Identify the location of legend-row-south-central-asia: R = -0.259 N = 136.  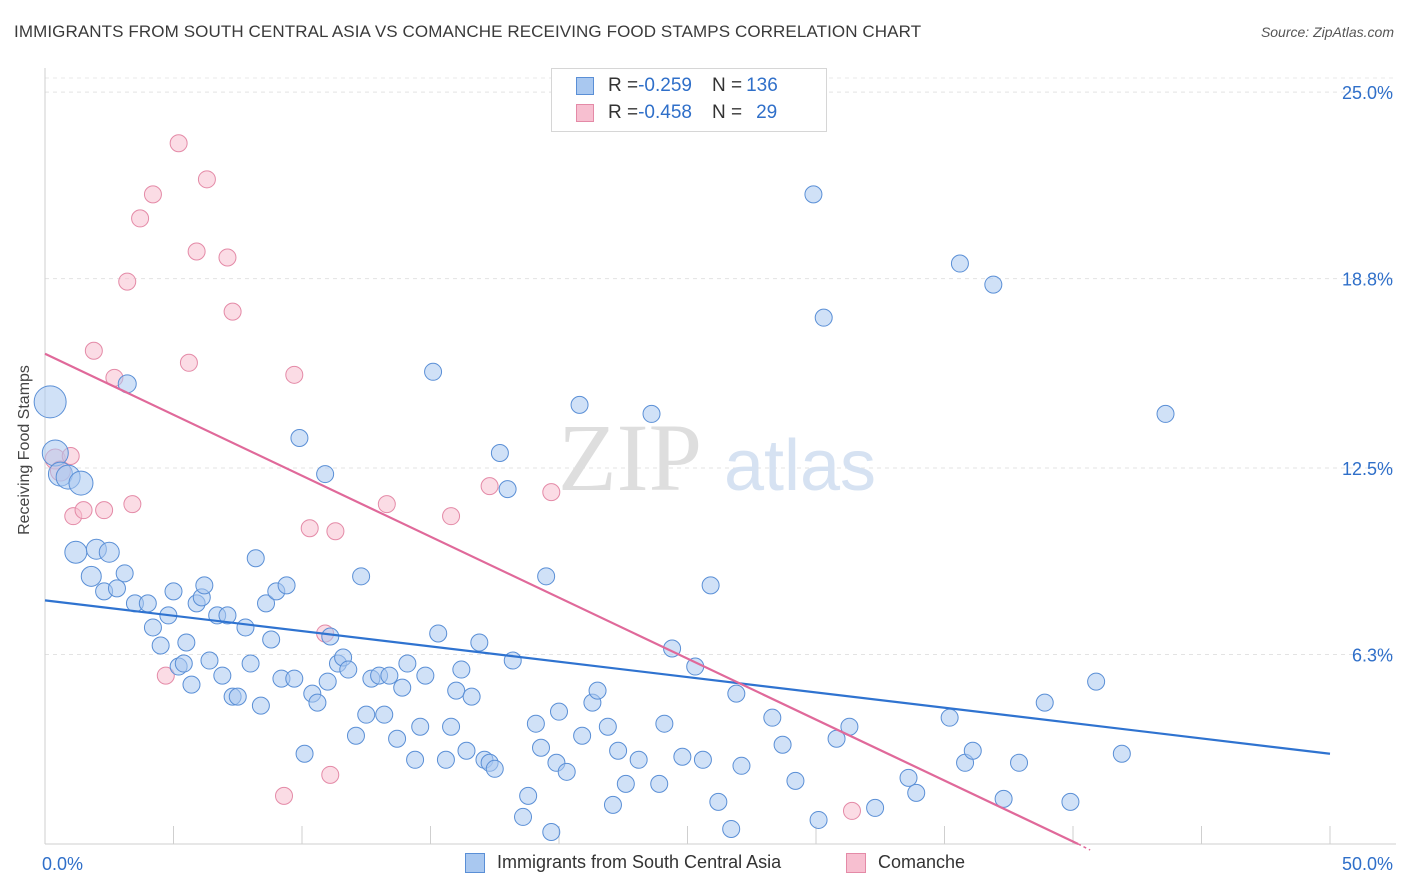
(677, 86).